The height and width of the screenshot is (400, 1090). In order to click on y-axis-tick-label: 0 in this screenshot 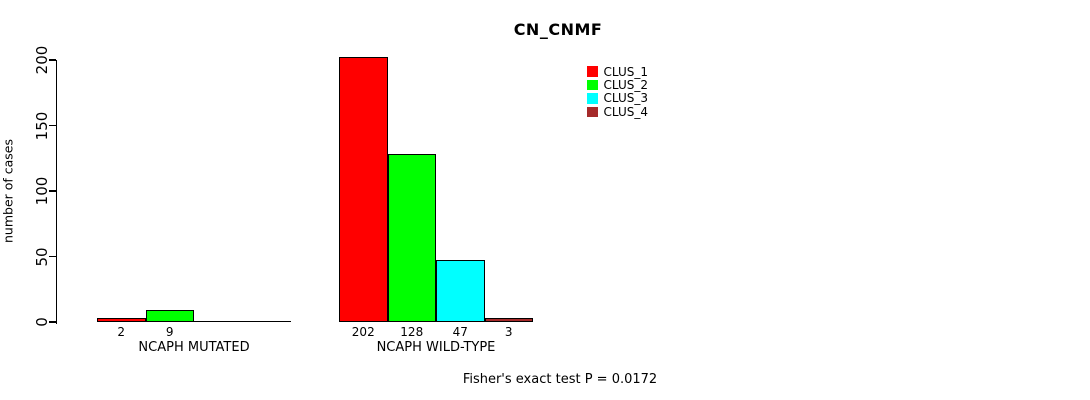, I will do `click(42, 322)`.